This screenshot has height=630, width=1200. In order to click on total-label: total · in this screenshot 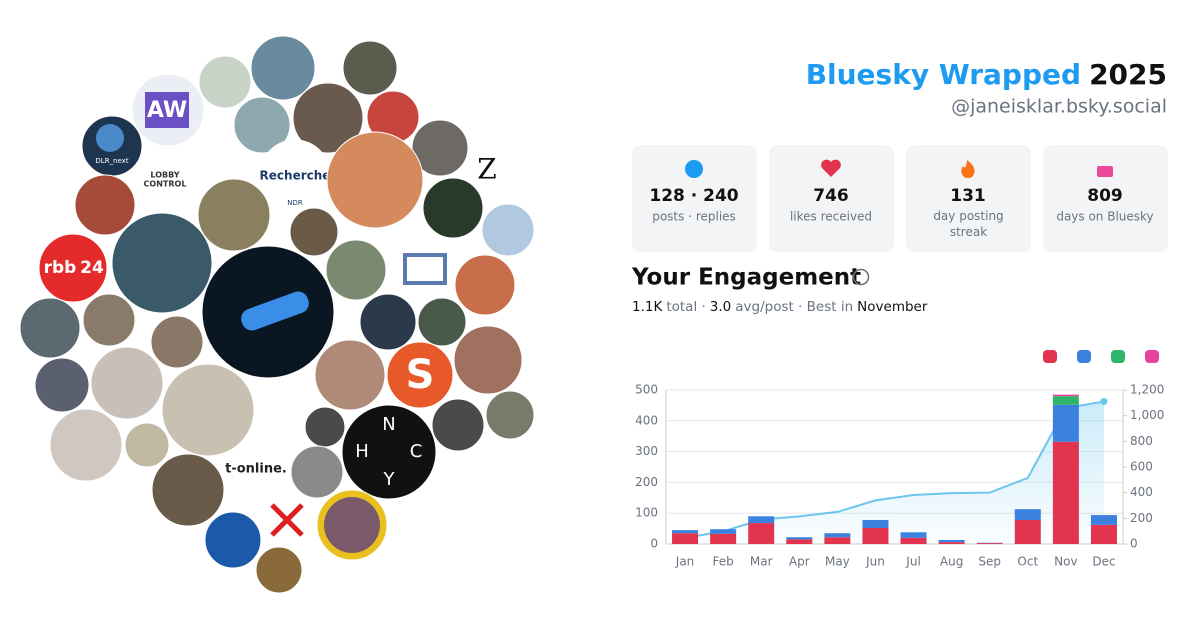, I will do `click(685, 307)`.